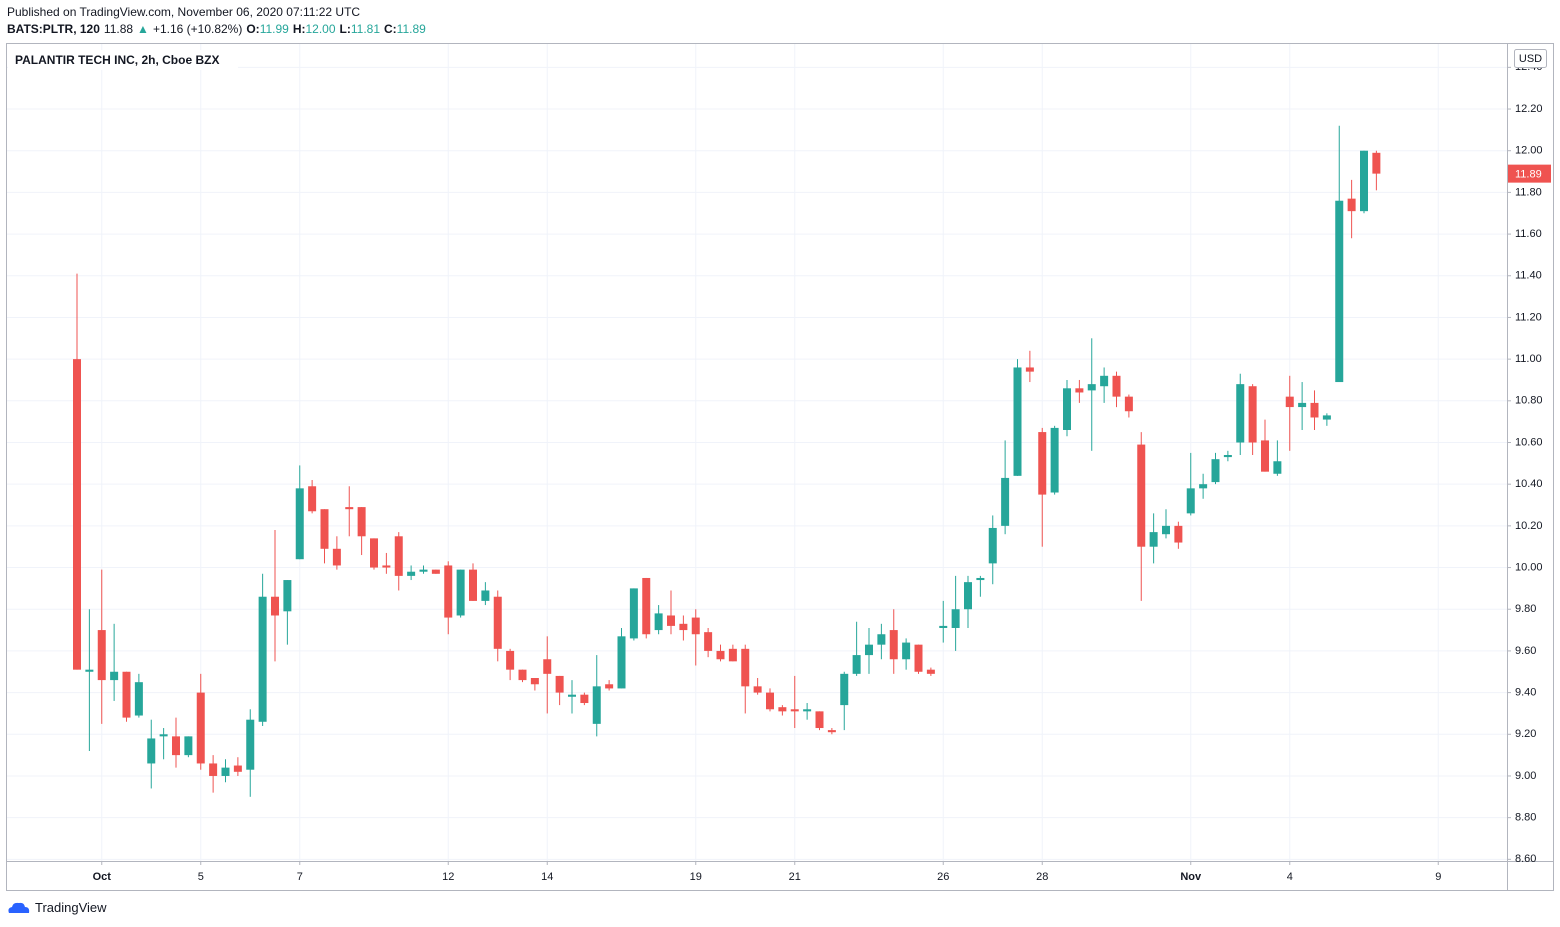  I want to click on x-tick-label: 9, so click(1438, 877).